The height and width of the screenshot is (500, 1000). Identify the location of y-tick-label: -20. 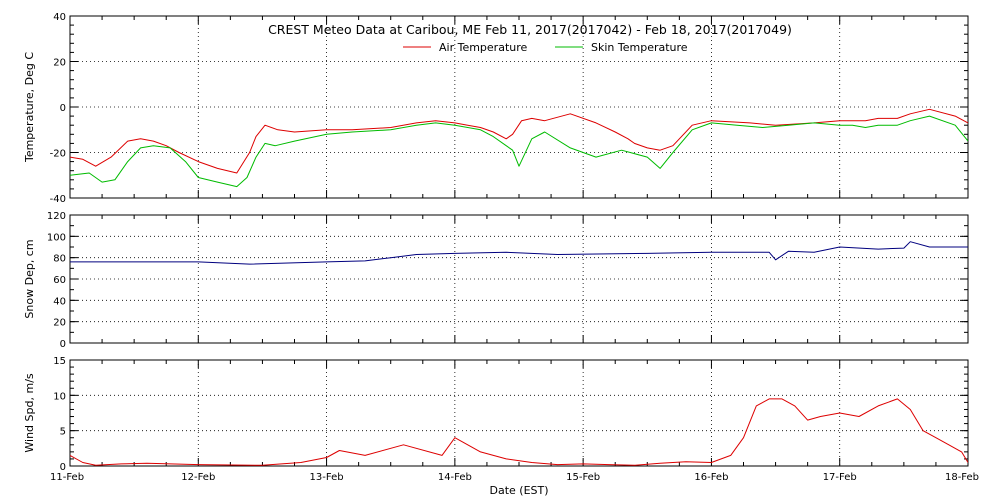
(58, 154).